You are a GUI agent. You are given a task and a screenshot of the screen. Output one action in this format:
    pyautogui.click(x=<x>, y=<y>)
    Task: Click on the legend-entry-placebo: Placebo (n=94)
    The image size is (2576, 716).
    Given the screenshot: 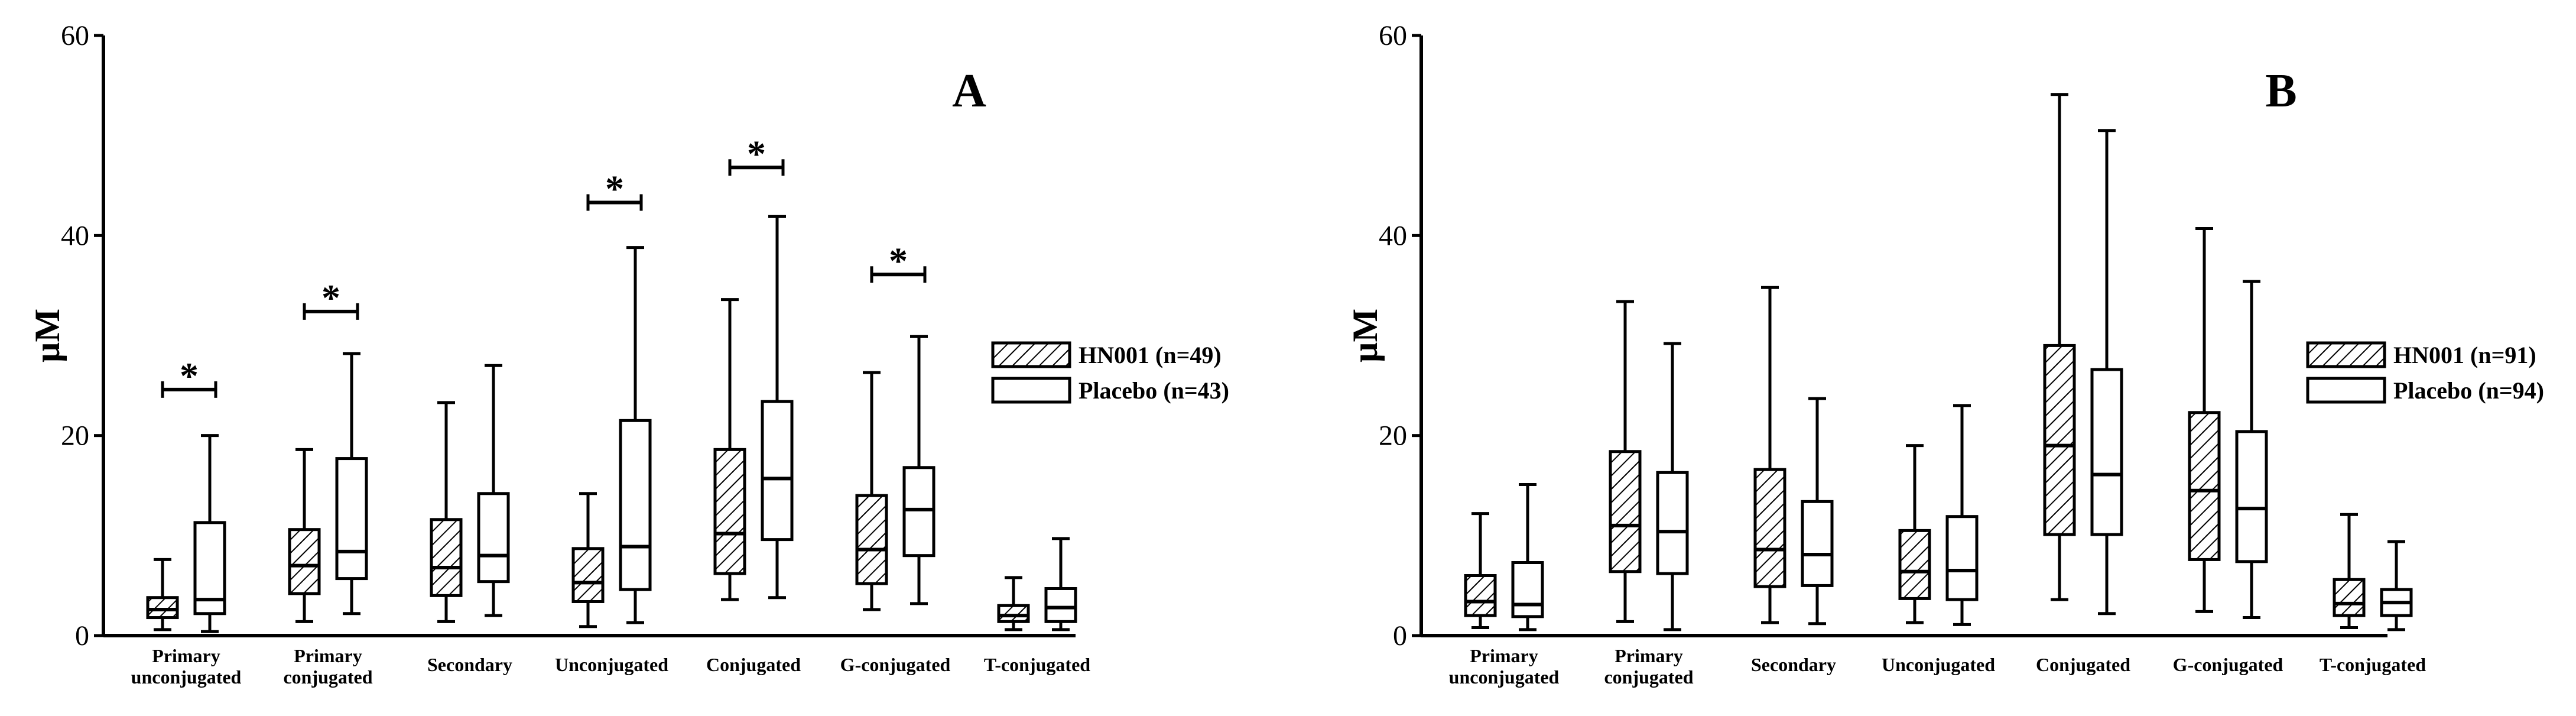 What is the action you would take?
    pyautogui.click(x=2425, y=390)
    